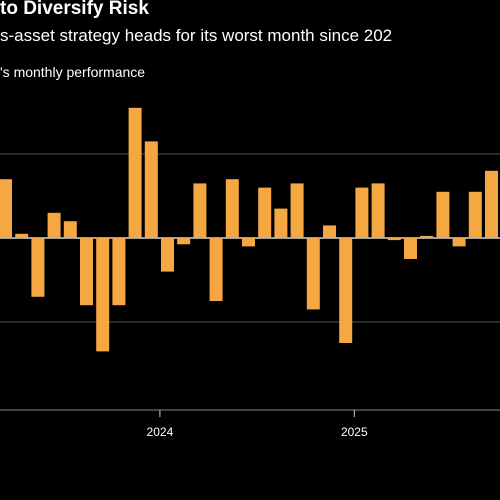 This screenshot has width=500, height=500. What do you see at coordinates (354, 432) in the screenshot?
I see `x-tick-label: 2025` at bounding box center [354, 432].